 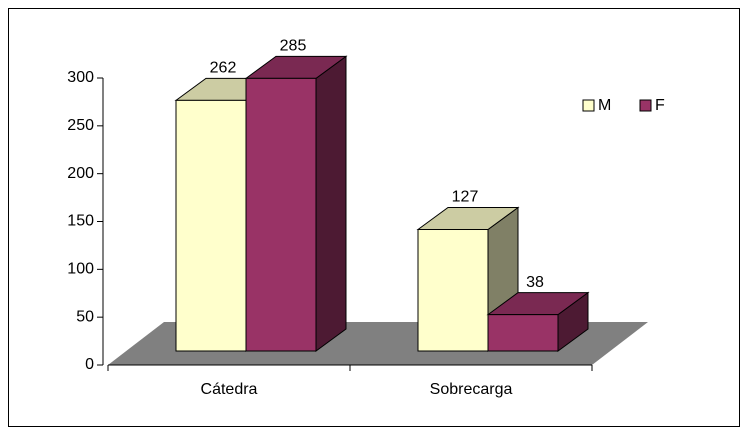 I want to click on data-label: 127, so click(x=465, y=197).